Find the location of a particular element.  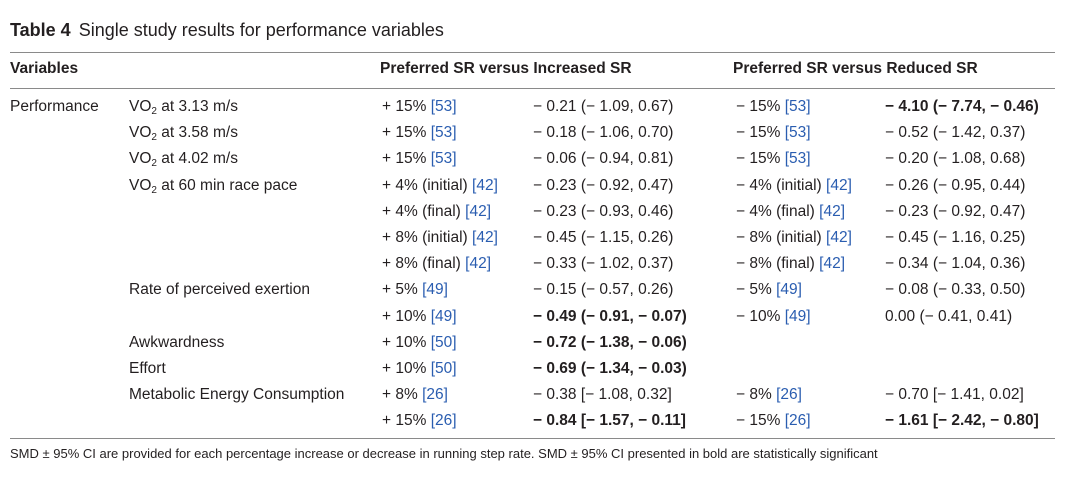

reduce-smd-ci: − 0.23 (− 0.92, 0.47) is located at coordinates (955, 211).